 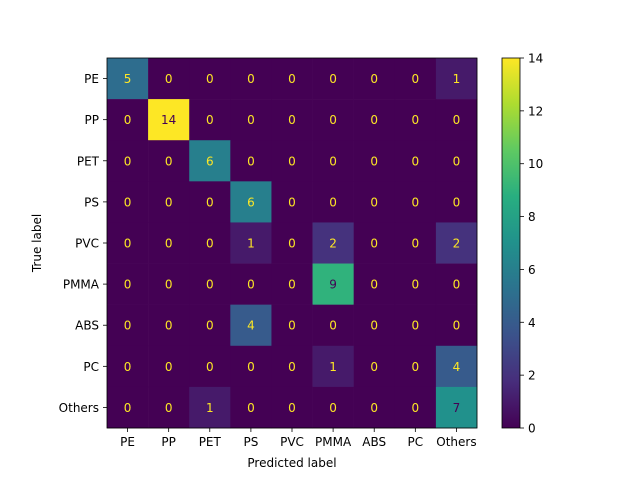 I want to click on x-tick-label: Others, so click(x=456, y=442).